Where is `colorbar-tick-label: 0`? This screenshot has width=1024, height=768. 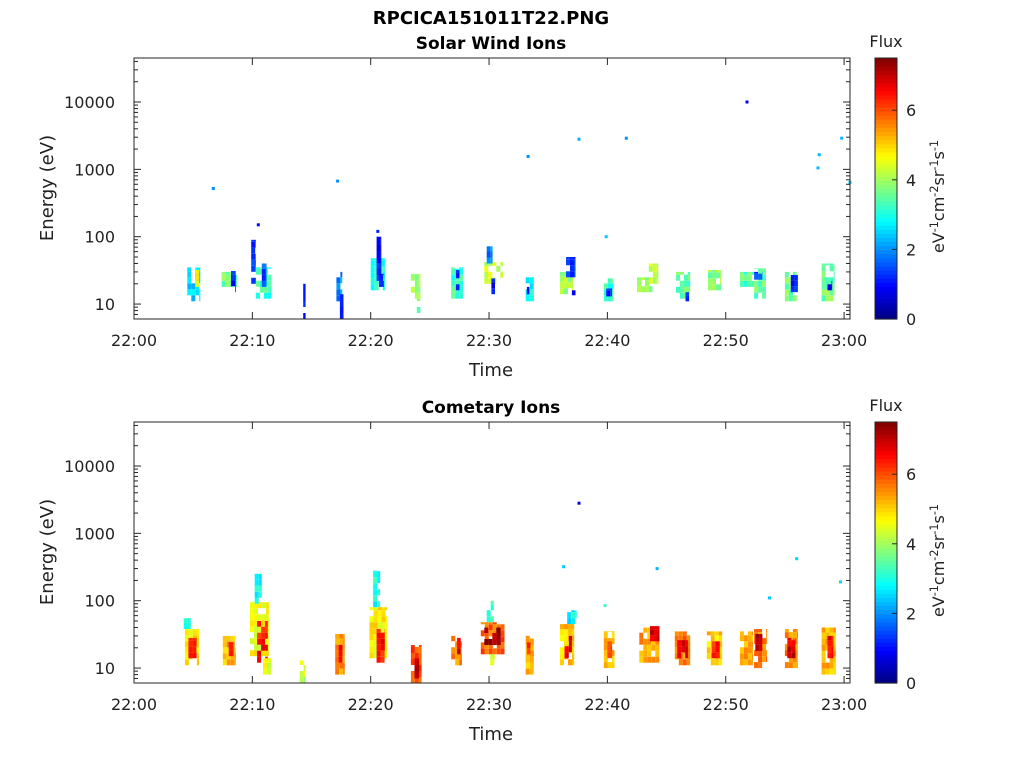 colorbar-tick-label: 0 is located at coordinates (911, 683).